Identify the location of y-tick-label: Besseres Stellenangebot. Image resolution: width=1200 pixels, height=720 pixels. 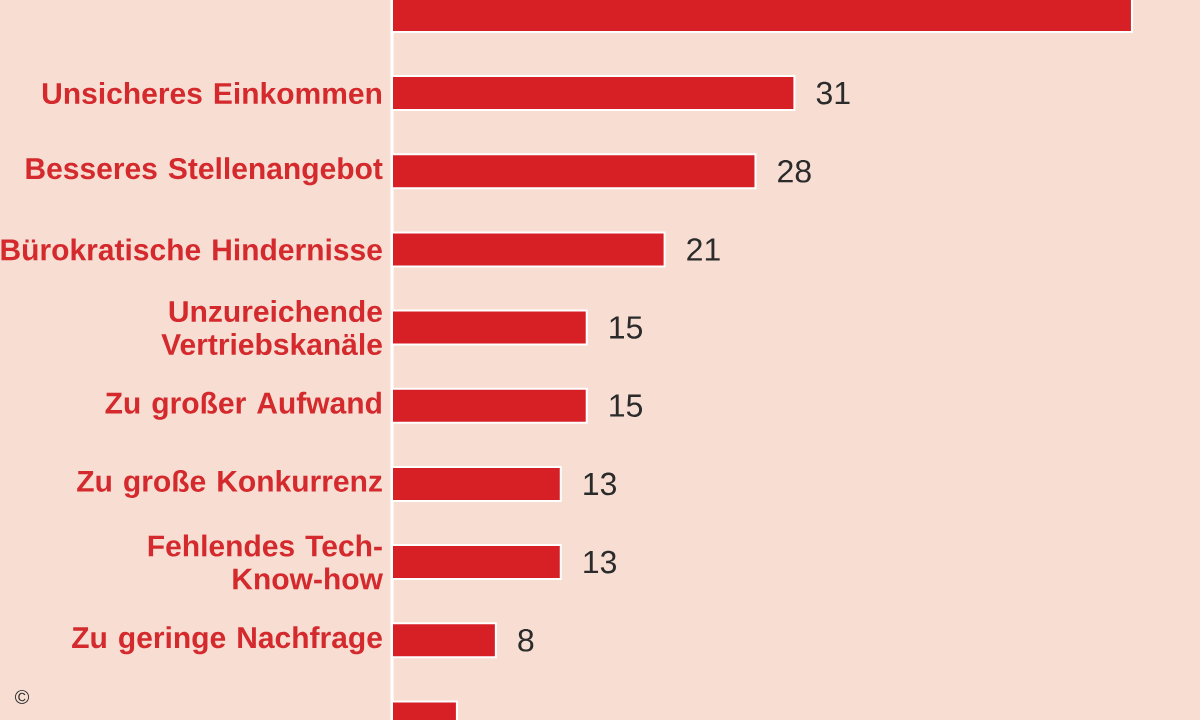
(204, 171).